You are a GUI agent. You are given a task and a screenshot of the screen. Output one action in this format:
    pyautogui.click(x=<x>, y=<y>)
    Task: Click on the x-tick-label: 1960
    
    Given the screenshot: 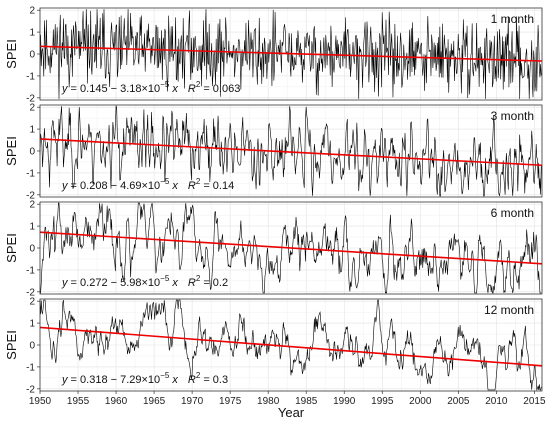 What is the action you would take?
    pyautogui.click(x=116, y=401)
    